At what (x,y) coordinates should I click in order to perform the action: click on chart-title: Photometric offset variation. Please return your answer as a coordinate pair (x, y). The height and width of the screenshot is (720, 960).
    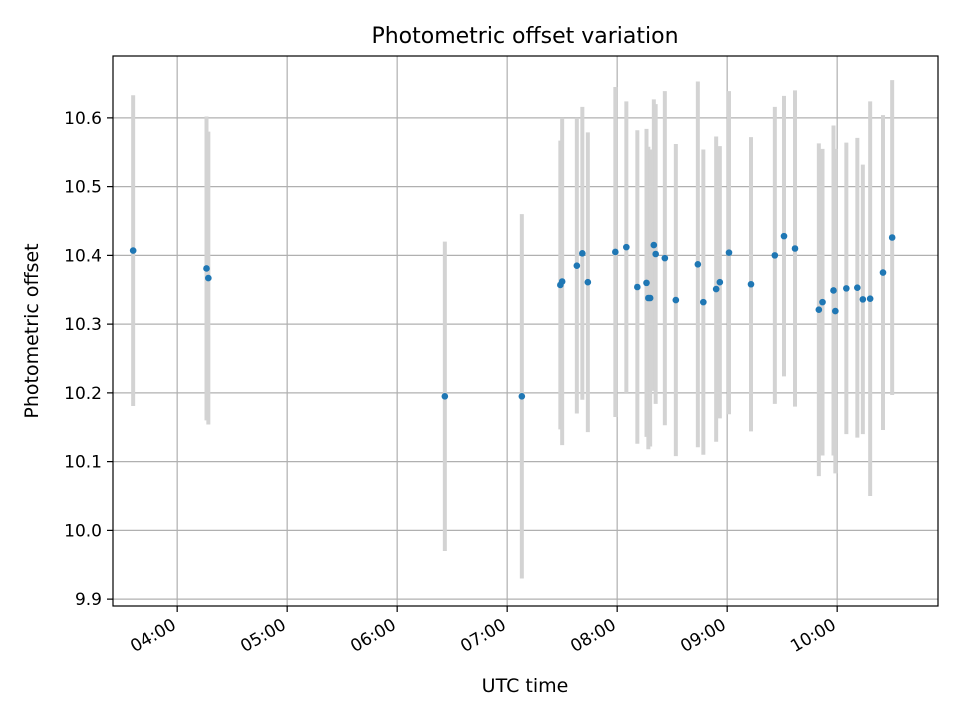
    Looking at the image, I should click on (524, 36).